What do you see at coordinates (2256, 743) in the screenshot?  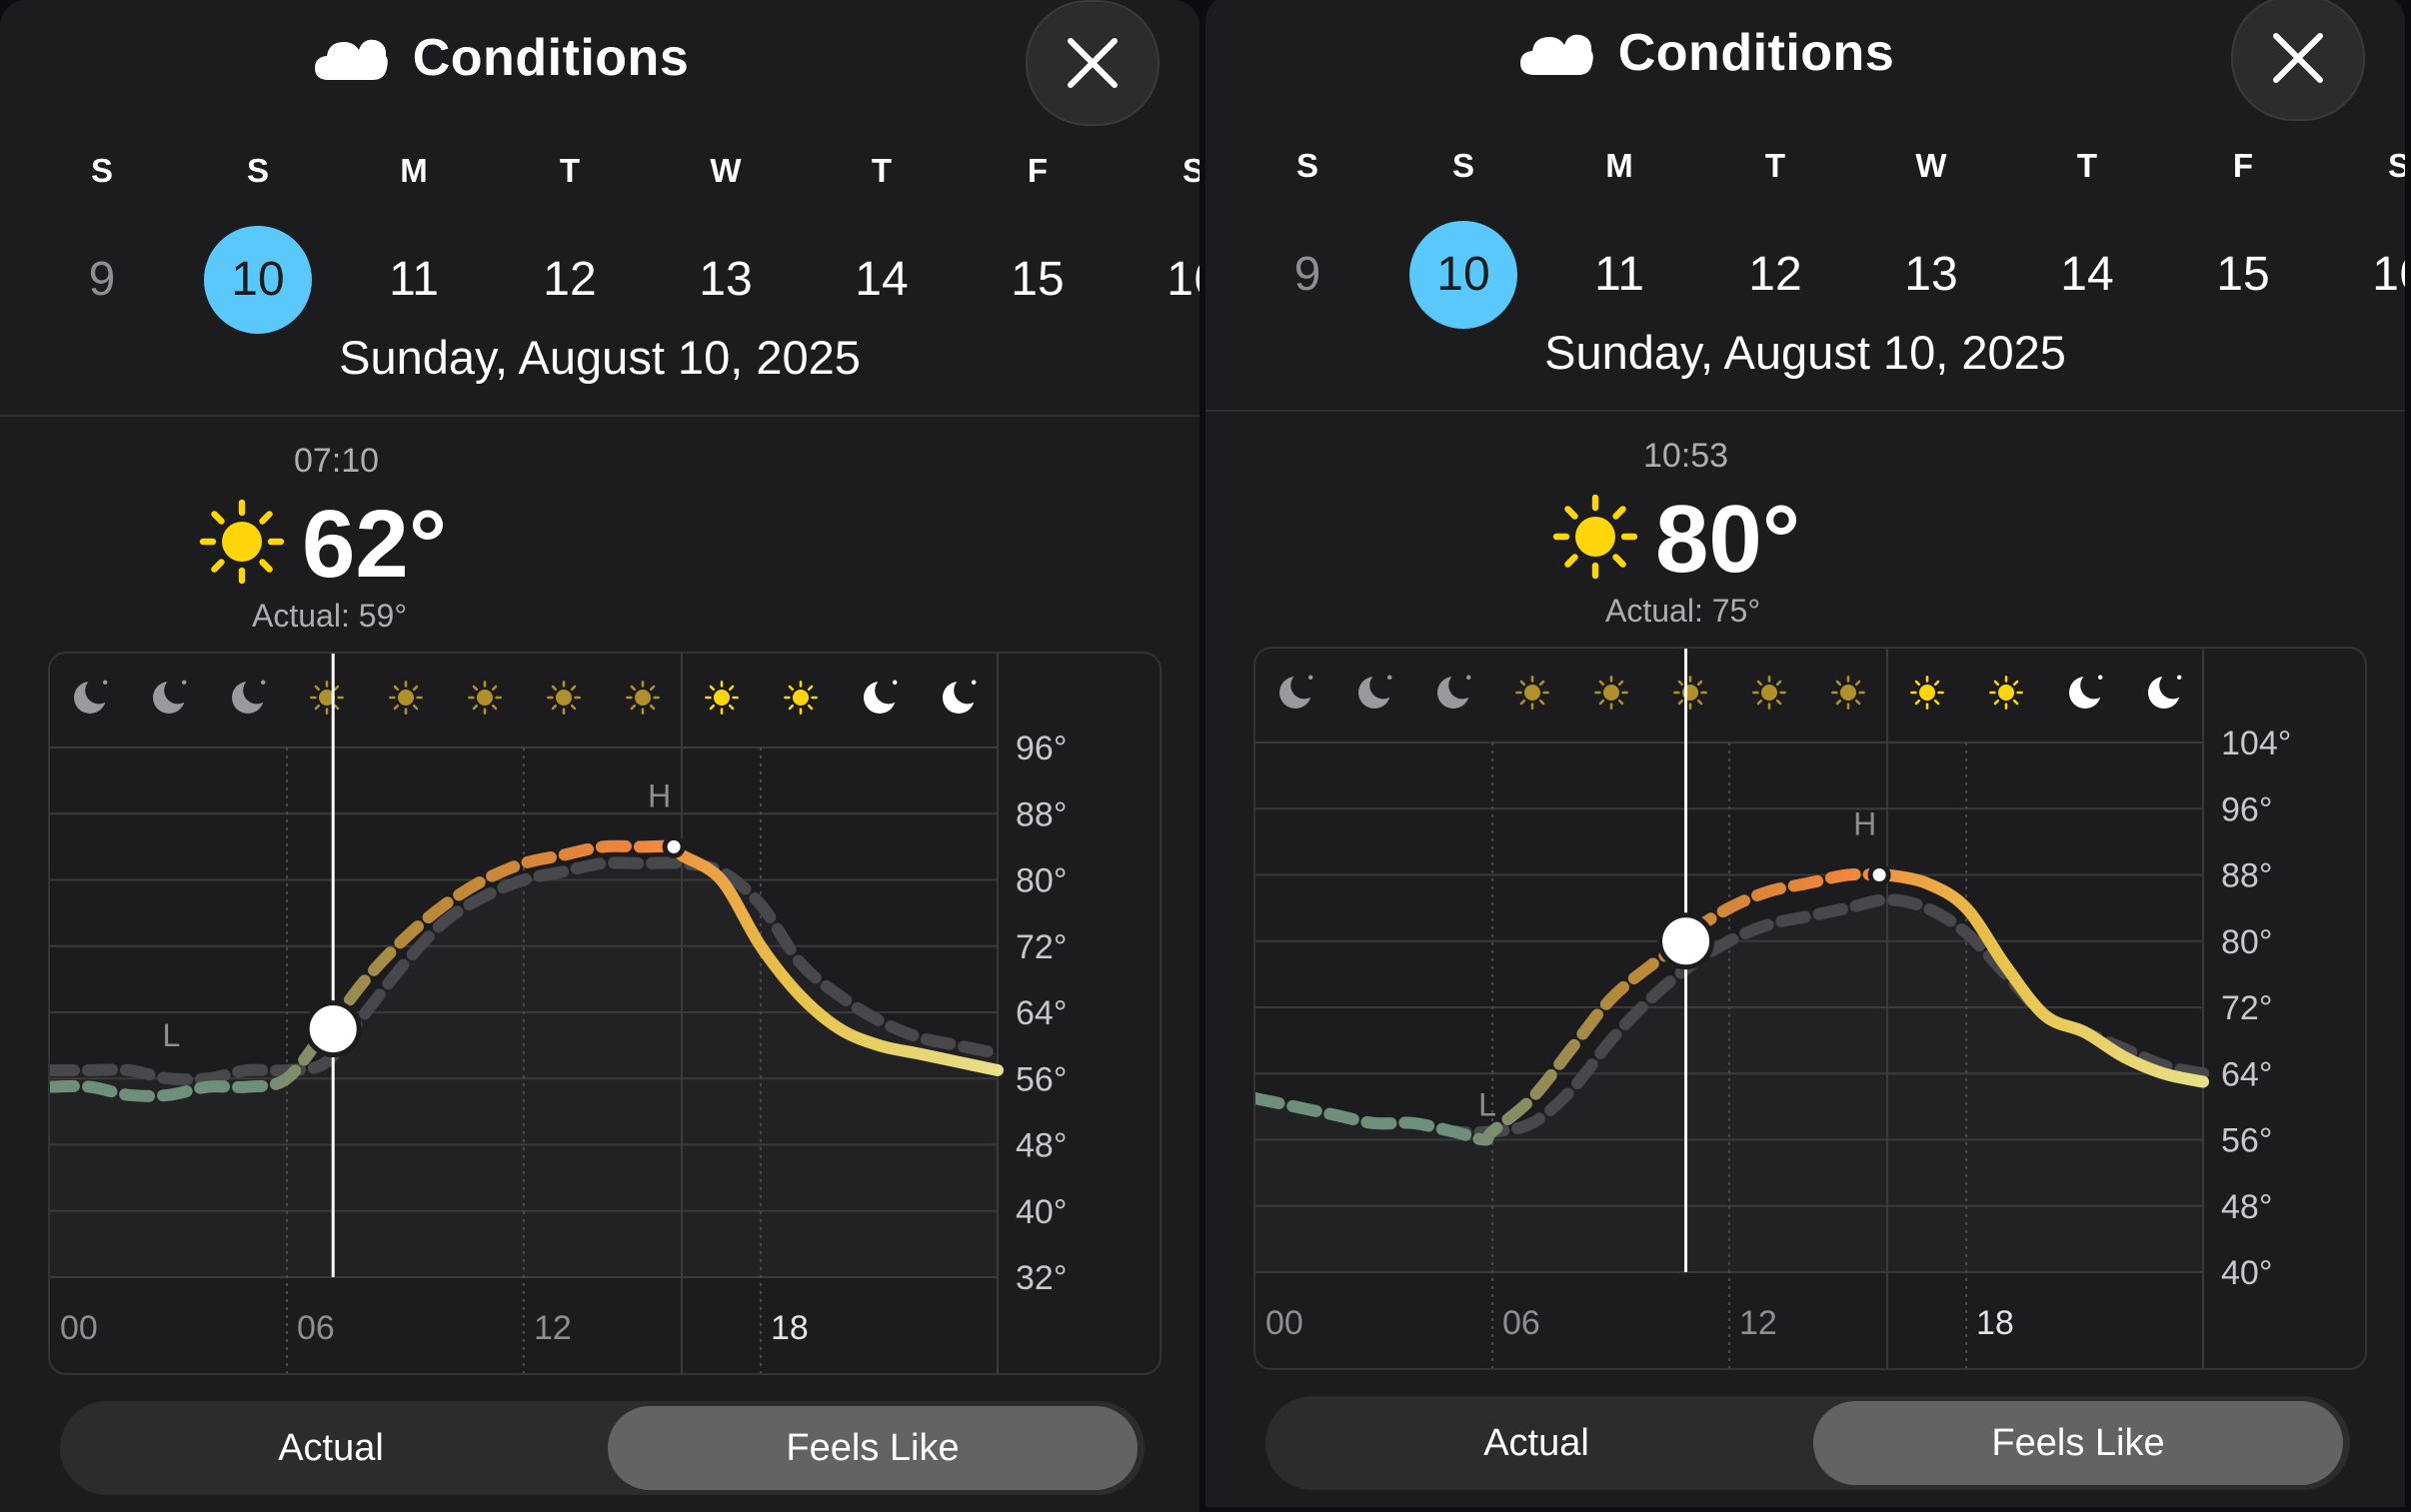 I see `y-tick-label: 104°` at bounding box center [2256, 743].